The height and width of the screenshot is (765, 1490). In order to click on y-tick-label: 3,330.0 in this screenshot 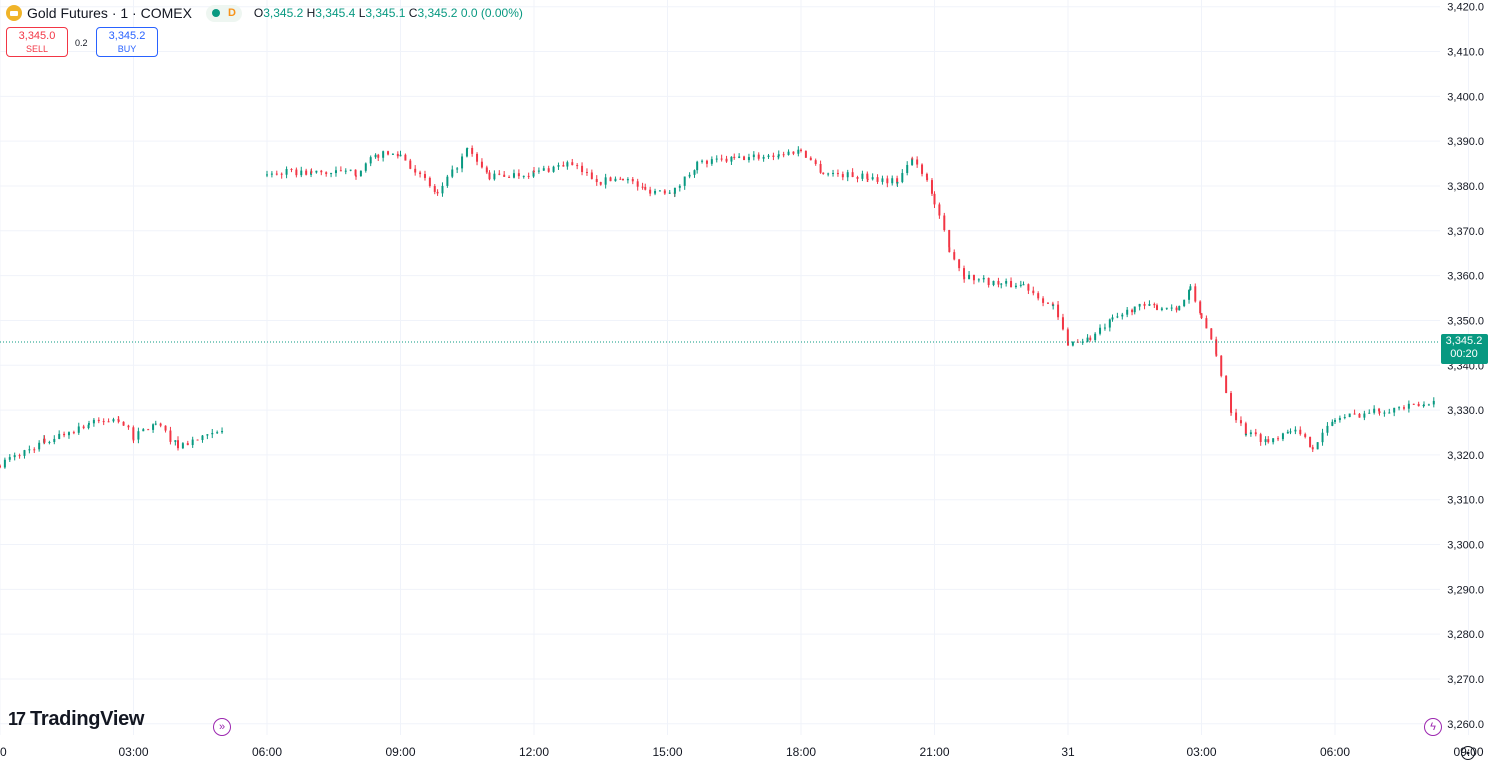, I will do `click(1465, 411)`.